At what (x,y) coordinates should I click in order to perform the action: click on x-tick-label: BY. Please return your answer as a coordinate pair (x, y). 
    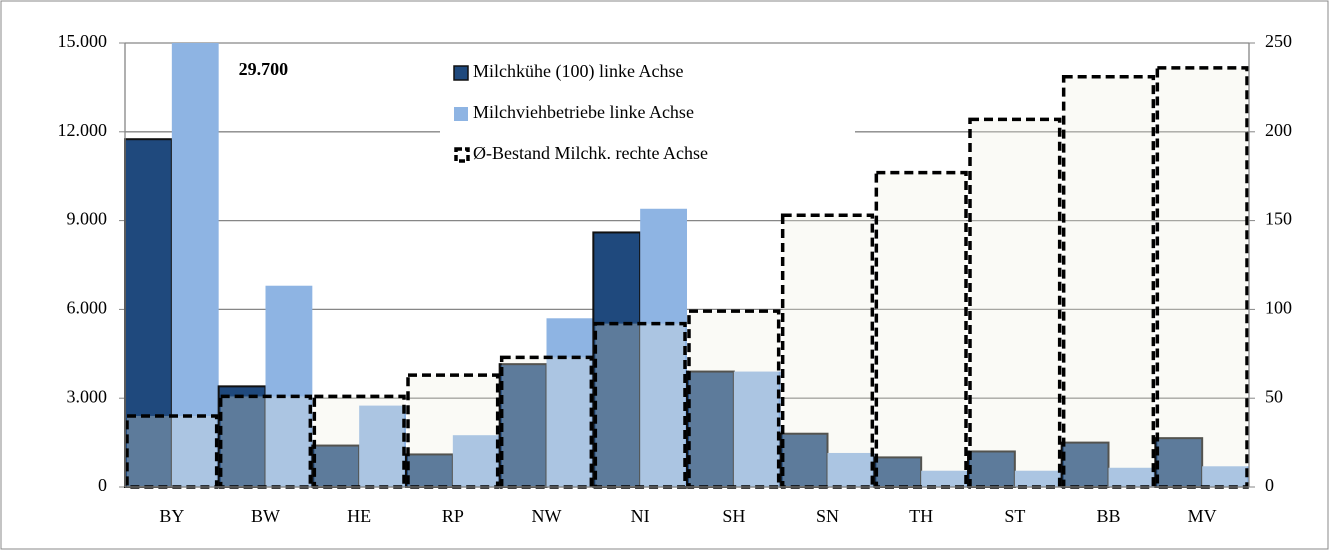
    Looking at the image, I should click on (171, 516).